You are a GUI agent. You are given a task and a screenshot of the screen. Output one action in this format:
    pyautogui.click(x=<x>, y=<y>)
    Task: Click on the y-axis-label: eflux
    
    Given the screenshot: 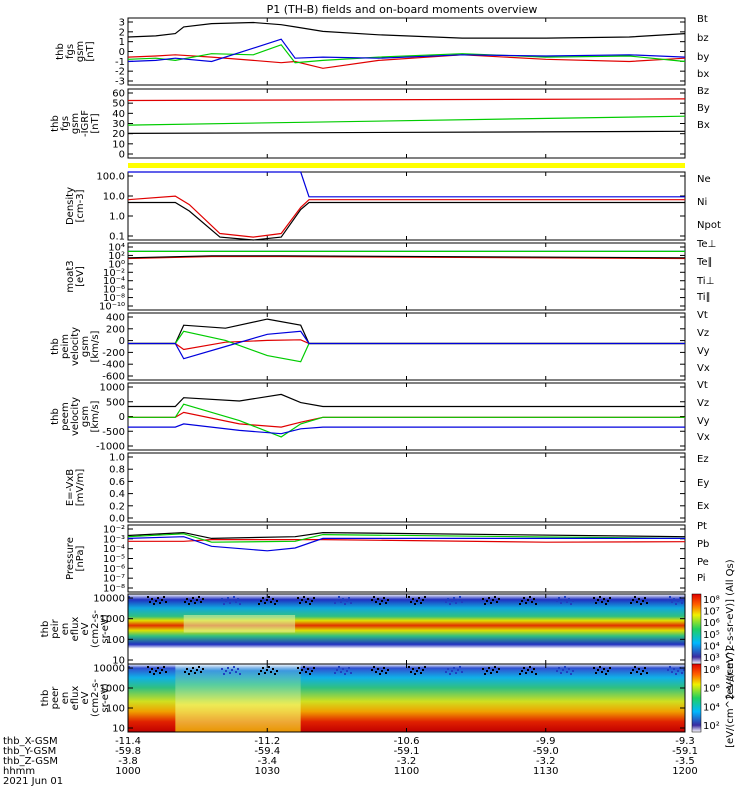 What is the action you would take?
    pyautogui.click(x=75, y=629)
    